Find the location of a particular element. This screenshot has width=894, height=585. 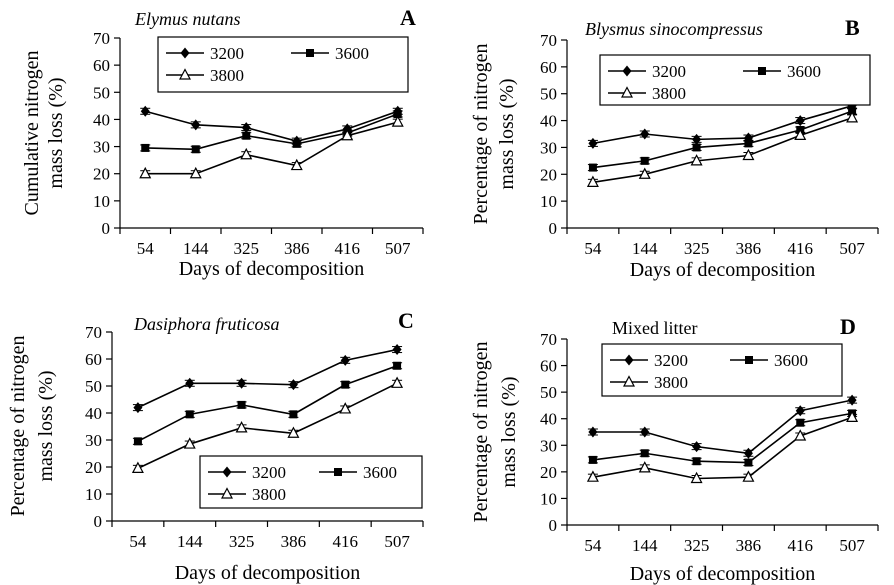

legend-box is located at coordinates (283, 64).